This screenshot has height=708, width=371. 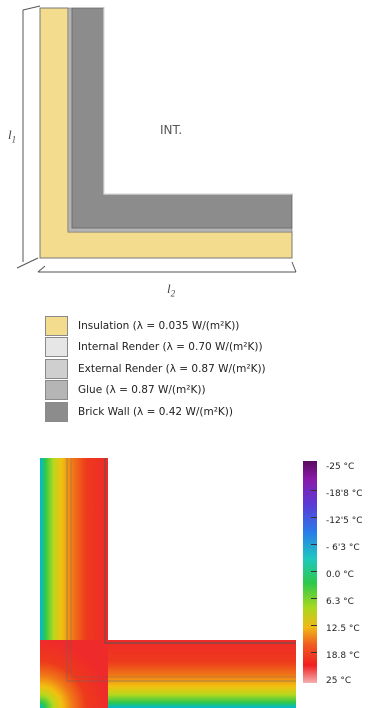 I want to click on l2-letter: l, so click(x=169, y=288).